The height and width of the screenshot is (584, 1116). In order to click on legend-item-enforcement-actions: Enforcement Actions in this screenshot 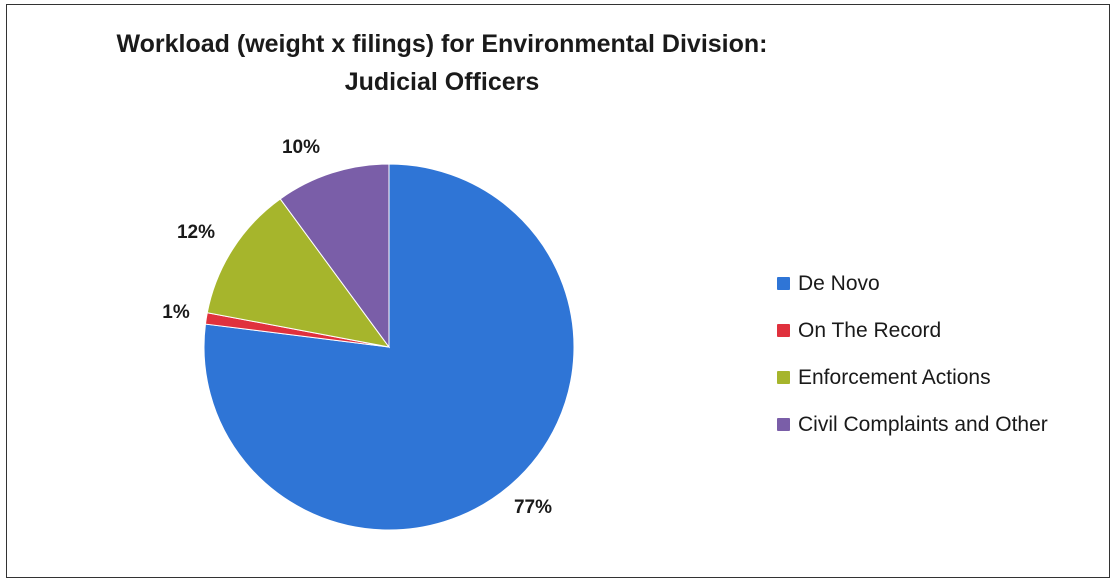, I will do `click(912, 377)`.